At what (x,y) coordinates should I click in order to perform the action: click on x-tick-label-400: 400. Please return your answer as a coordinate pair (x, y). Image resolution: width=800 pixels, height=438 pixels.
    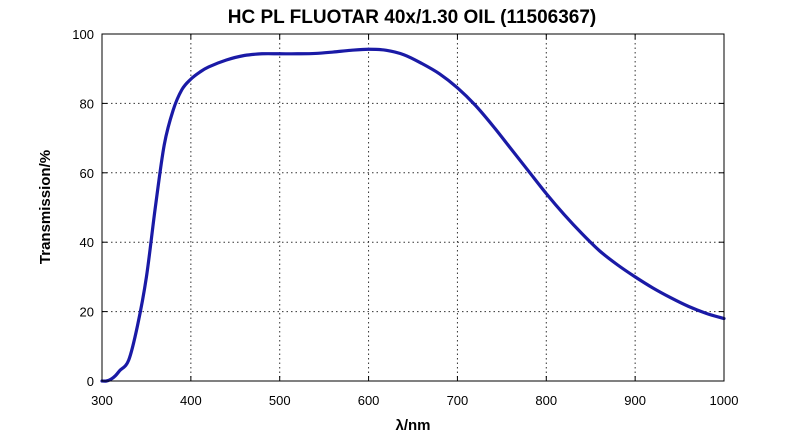
    Looking at the image, I should click on (191, 400).